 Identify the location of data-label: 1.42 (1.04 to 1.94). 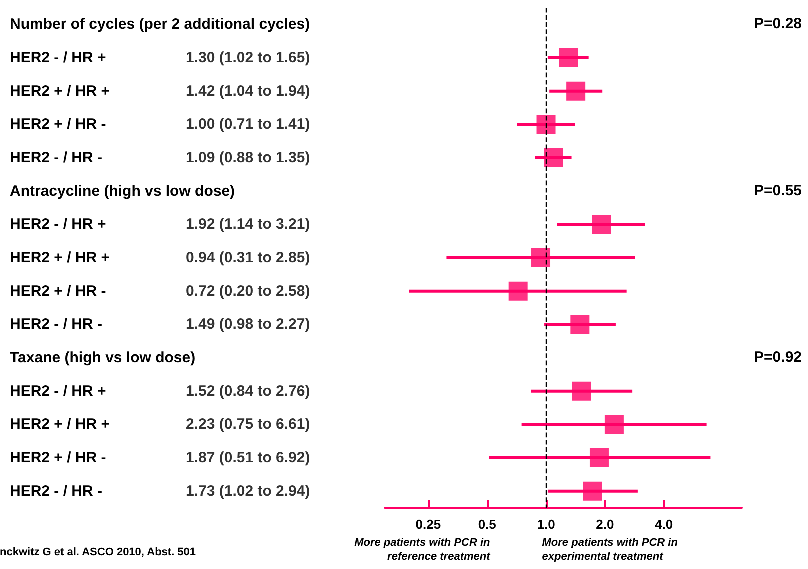
(248, 91).